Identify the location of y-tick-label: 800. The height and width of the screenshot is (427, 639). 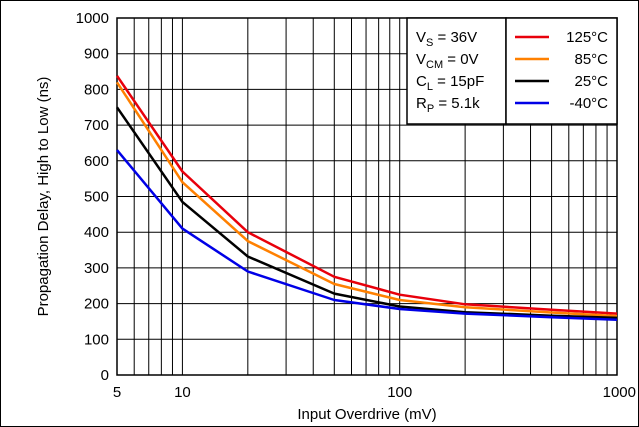
(96, 89).